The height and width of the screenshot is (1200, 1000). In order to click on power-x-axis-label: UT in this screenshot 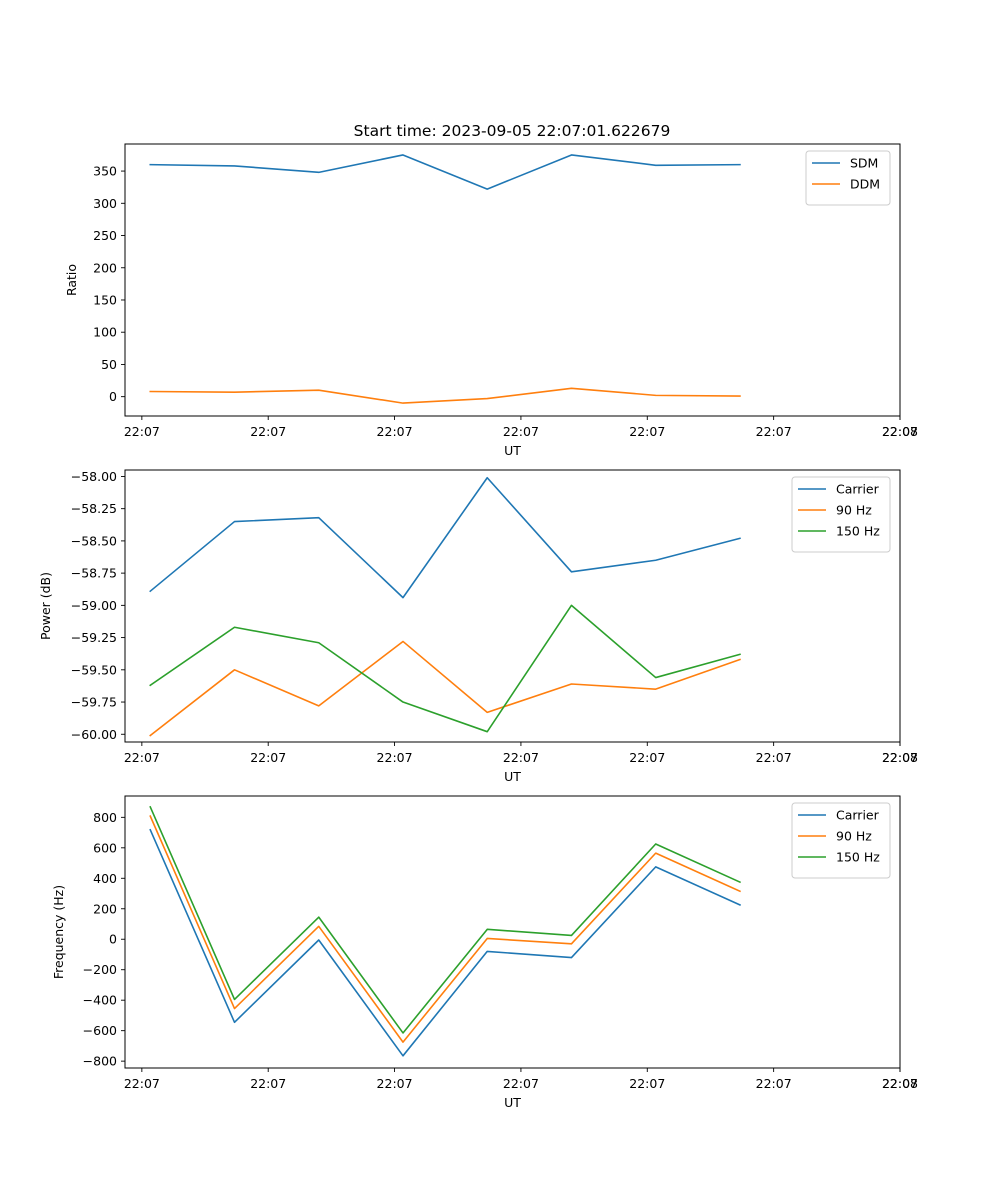, I will do `click(512, 776)`.